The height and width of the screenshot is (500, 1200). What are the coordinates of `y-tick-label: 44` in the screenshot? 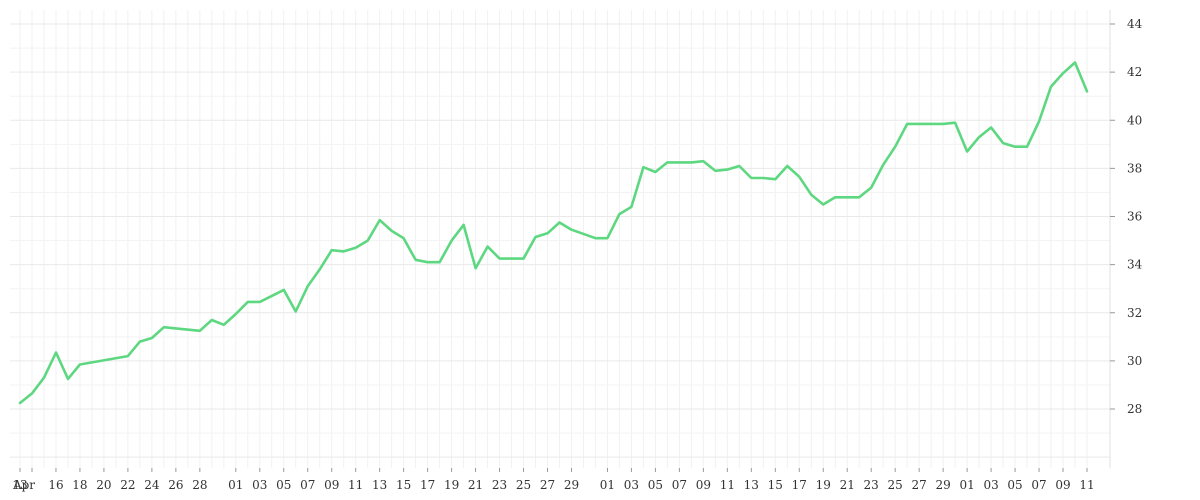 It's located at (1135, 24).